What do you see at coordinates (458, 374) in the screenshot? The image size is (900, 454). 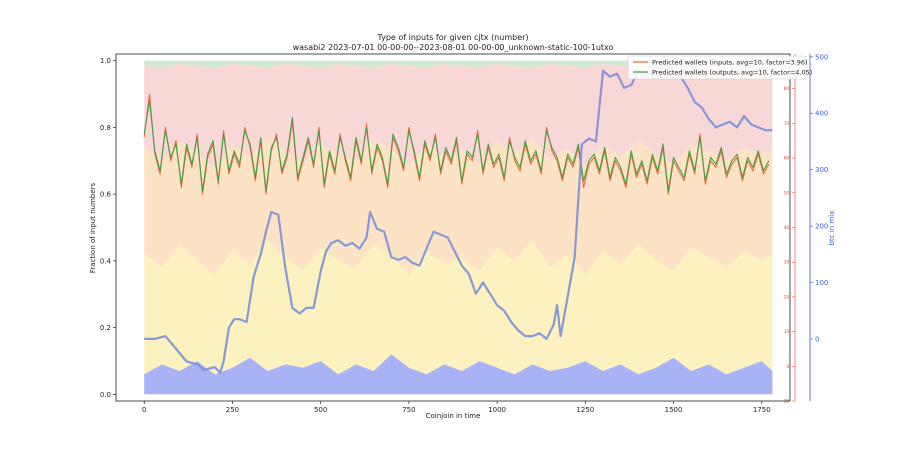 I see `band-blue` at bounding box center [458, 374].